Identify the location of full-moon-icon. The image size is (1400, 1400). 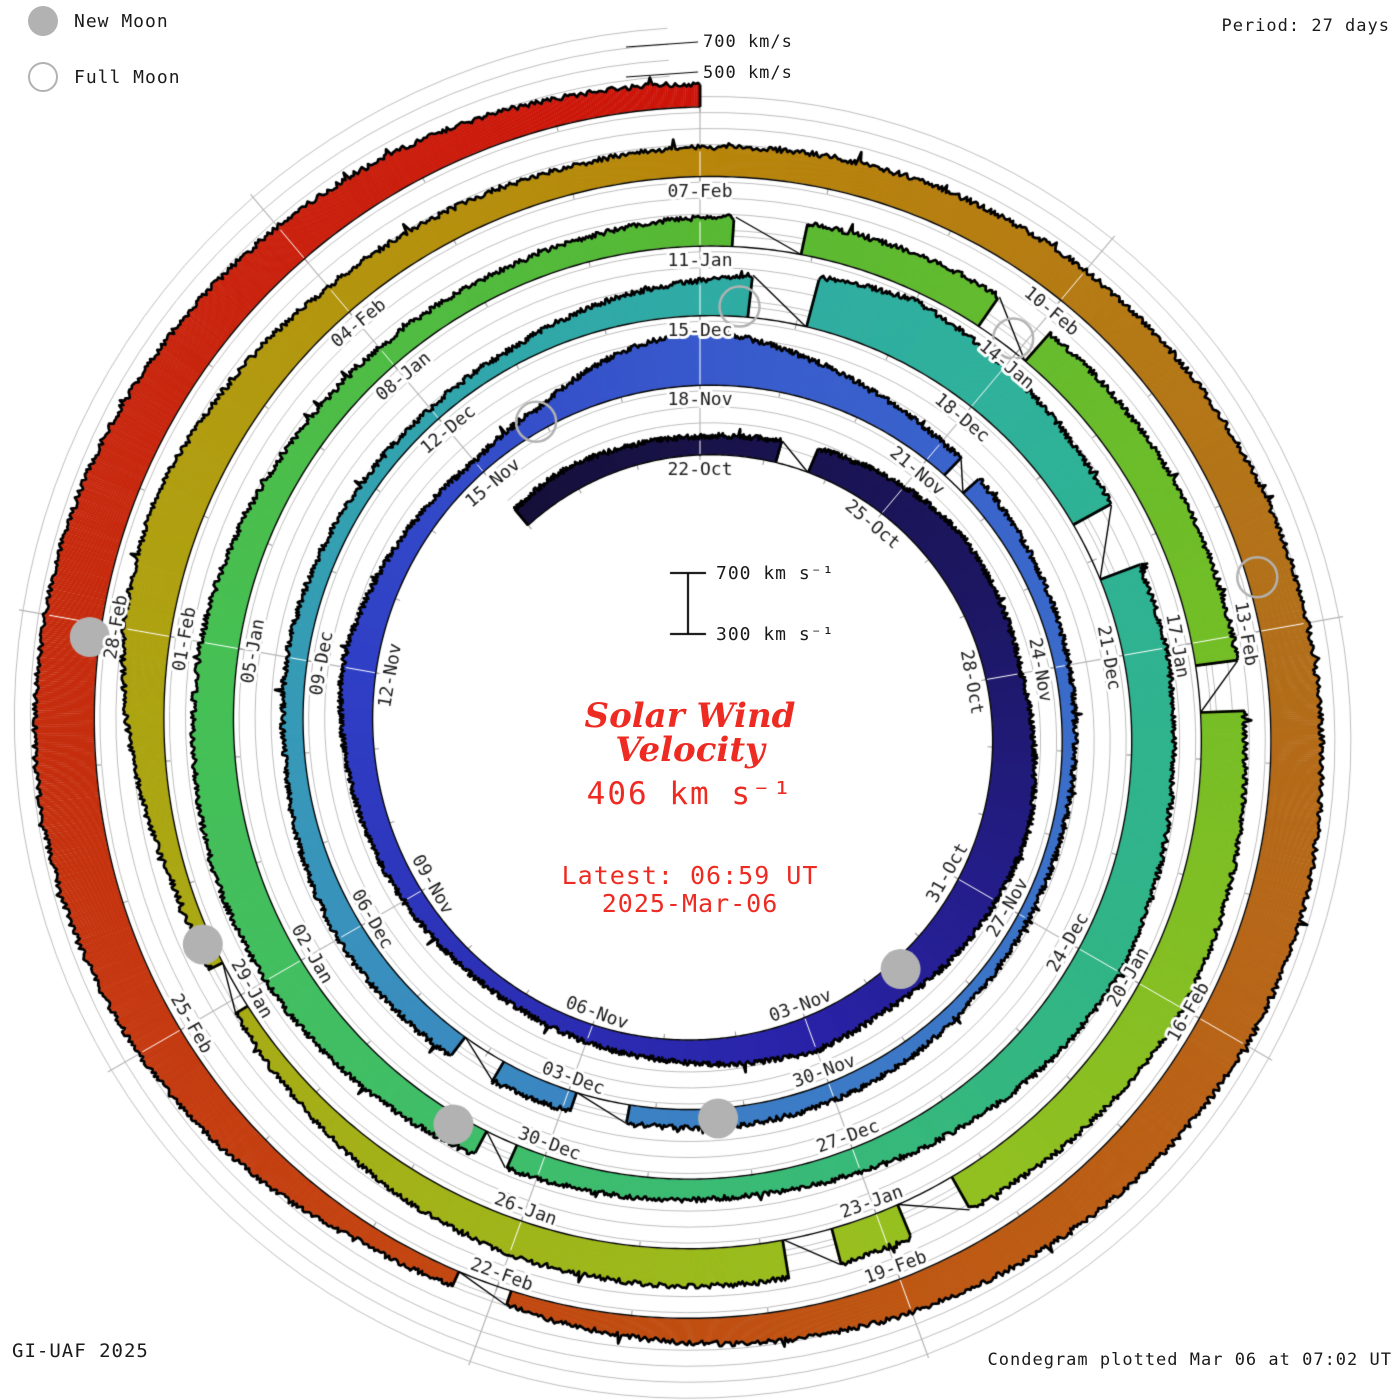
(43, 77).